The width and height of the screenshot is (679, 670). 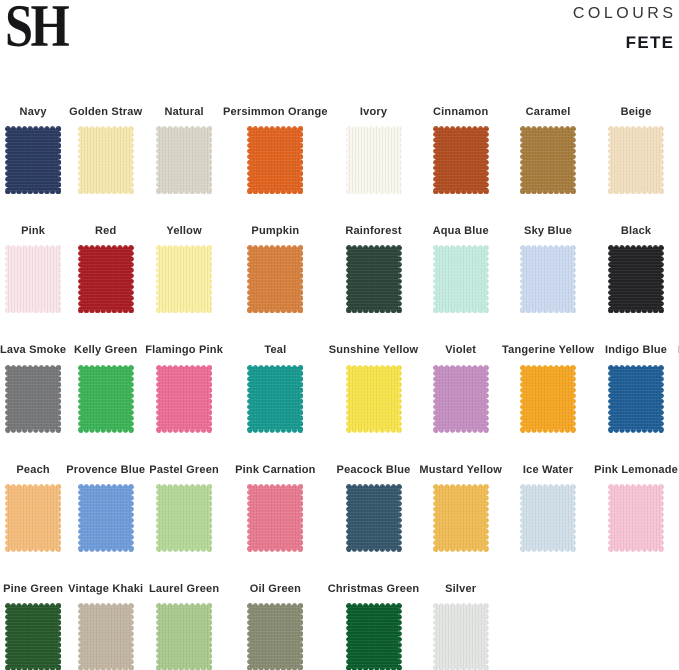 What do you see at coordinates (339, 29) in the screenshot?
I see `header: SH COLOURS FETE` at bounding box center [339, 29].